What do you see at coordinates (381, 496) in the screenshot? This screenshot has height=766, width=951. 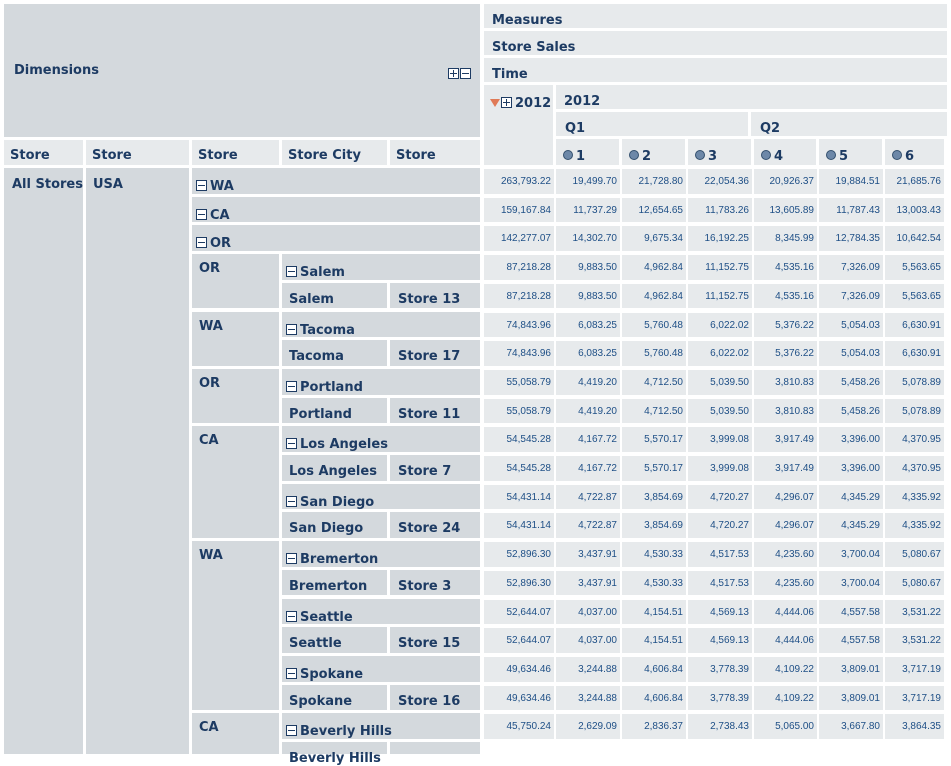 I see `city-row-san-diego: San Diego` at bounding box center [381, 496].